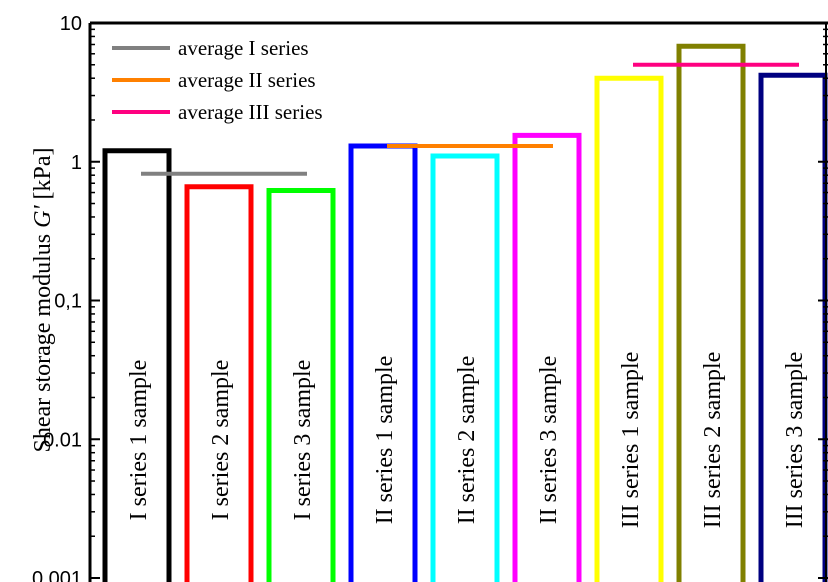  I want to click on bar-group: III series 3 sample, so click(793, 327).